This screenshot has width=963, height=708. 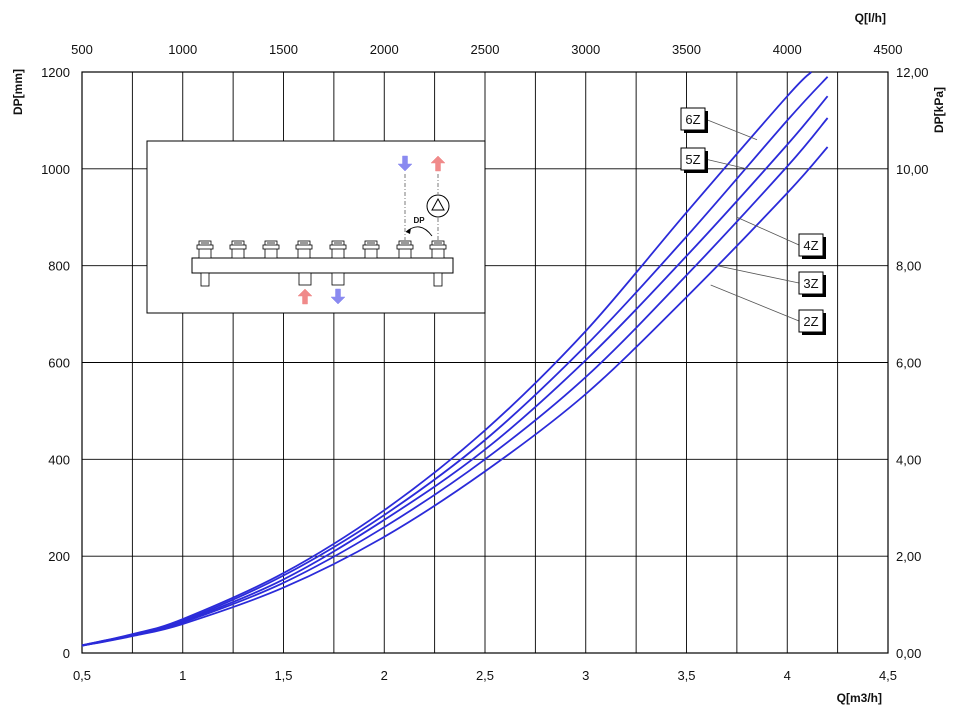 I want to click on pump-icon, so click(x=438, y=206).